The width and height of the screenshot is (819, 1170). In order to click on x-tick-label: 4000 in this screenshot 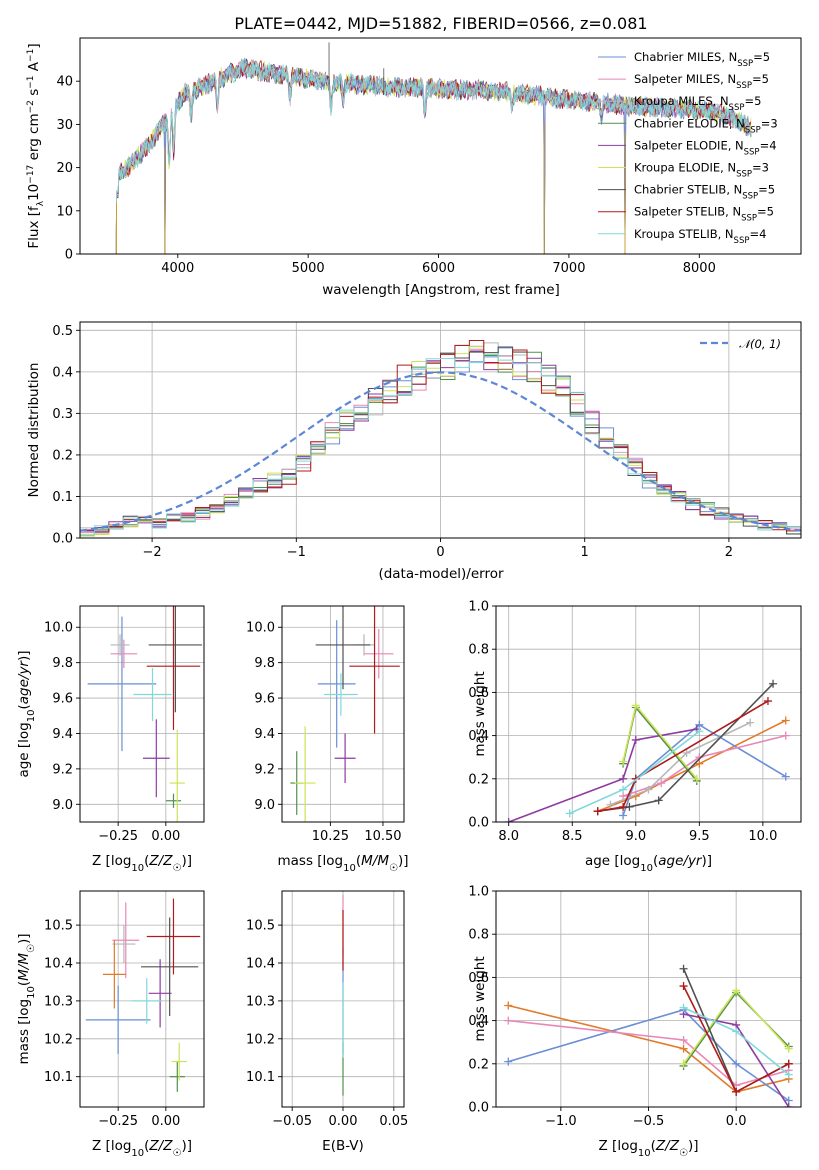, I will do `click(177, 268)`.